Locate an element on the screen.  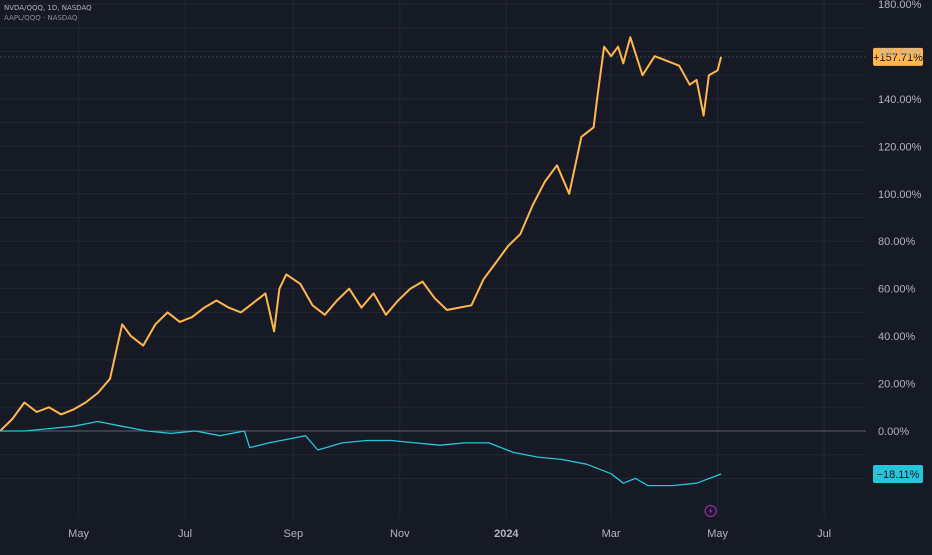
last-value-text: −18.11% is located at coordinates (898, 475).